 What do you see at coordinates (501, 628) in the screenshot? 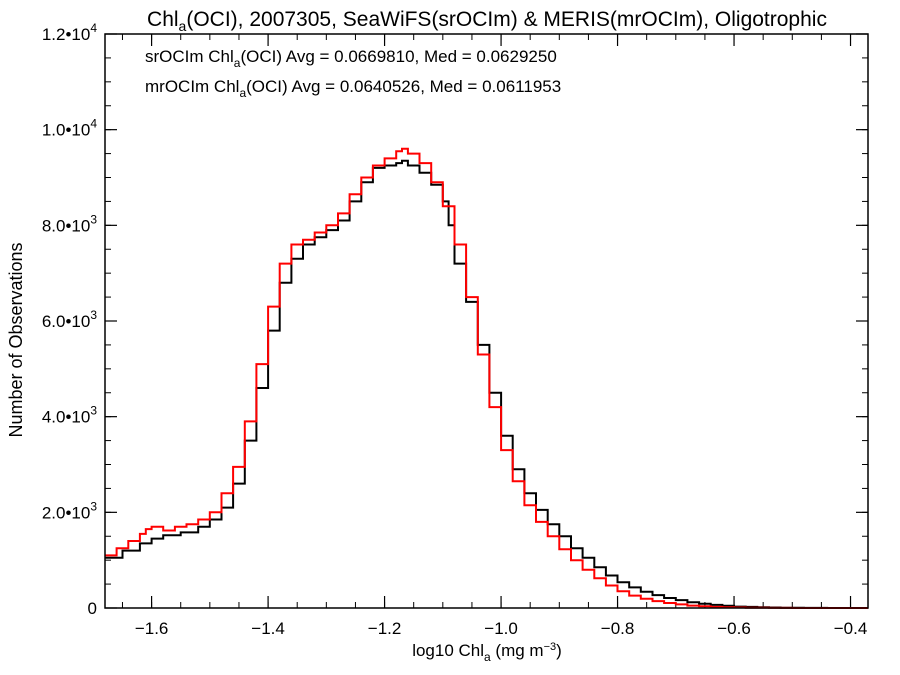
I see `x-tick-label: −1.0` at bounding box center [501, 628].